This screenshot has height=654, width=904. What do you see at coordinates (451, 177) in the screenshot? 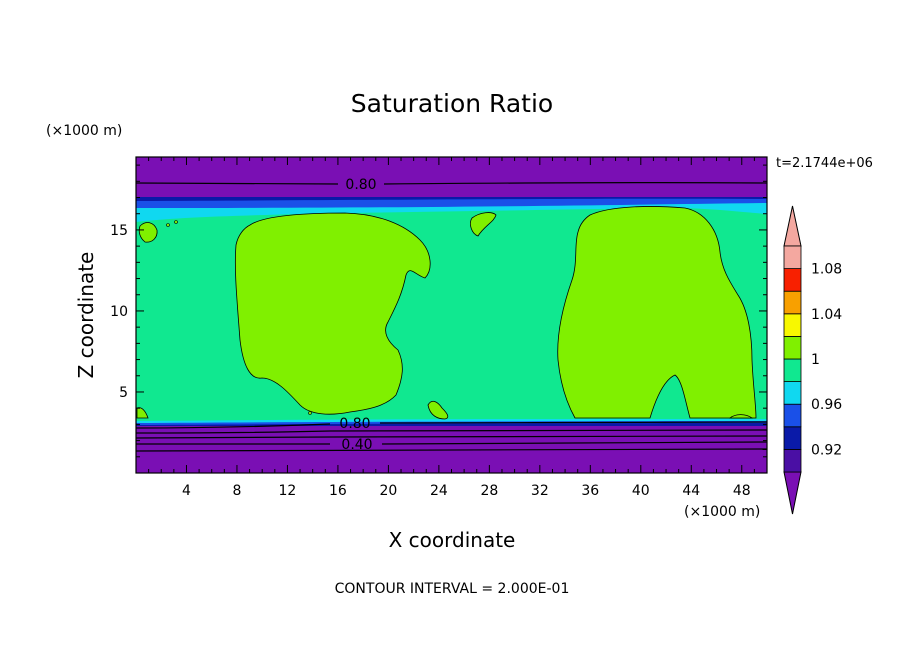
I see `region-upper-dry` at bounding box center [451, 177].